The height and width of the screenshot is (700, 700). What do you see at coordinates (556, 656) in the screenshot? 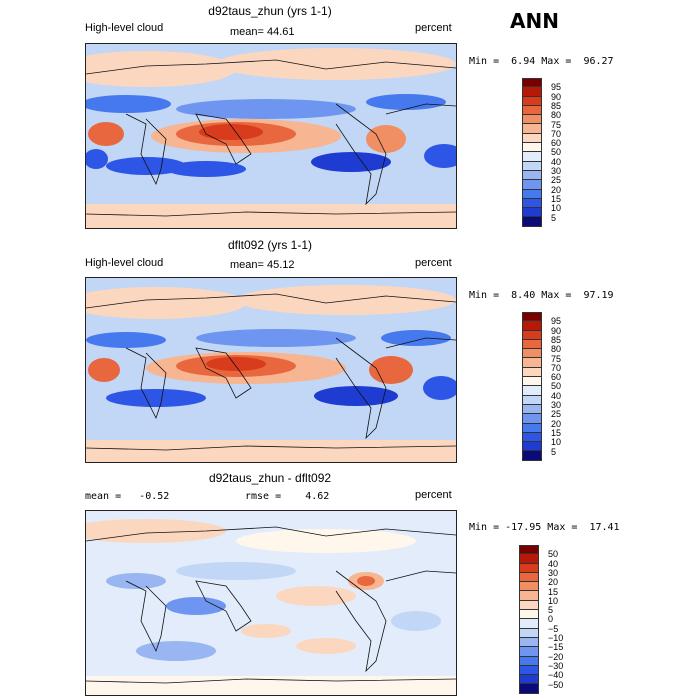
I see `colorbar-label: −20` at bounding box center [556, 656].